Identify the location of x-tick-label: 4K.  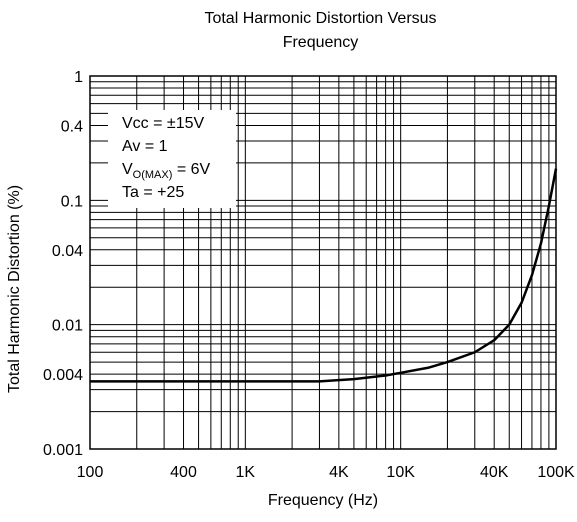
(339, 472).